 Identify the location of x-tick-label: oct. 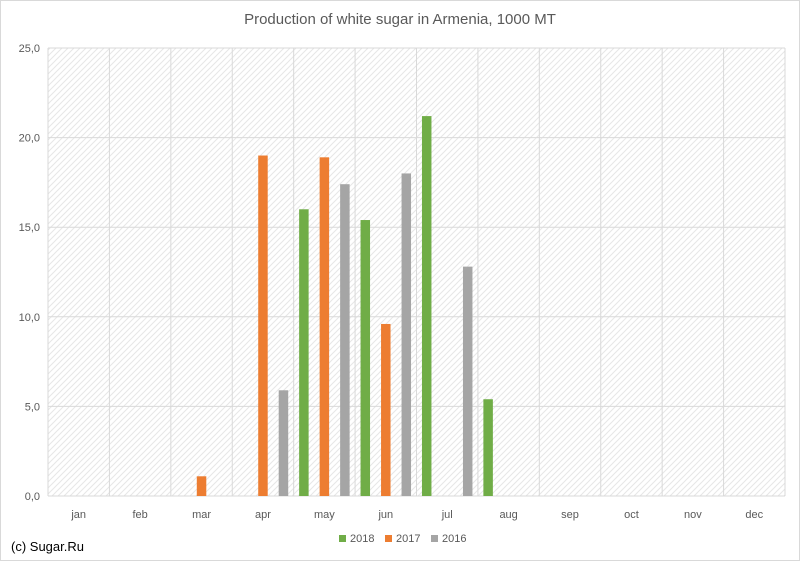
(631, 515).